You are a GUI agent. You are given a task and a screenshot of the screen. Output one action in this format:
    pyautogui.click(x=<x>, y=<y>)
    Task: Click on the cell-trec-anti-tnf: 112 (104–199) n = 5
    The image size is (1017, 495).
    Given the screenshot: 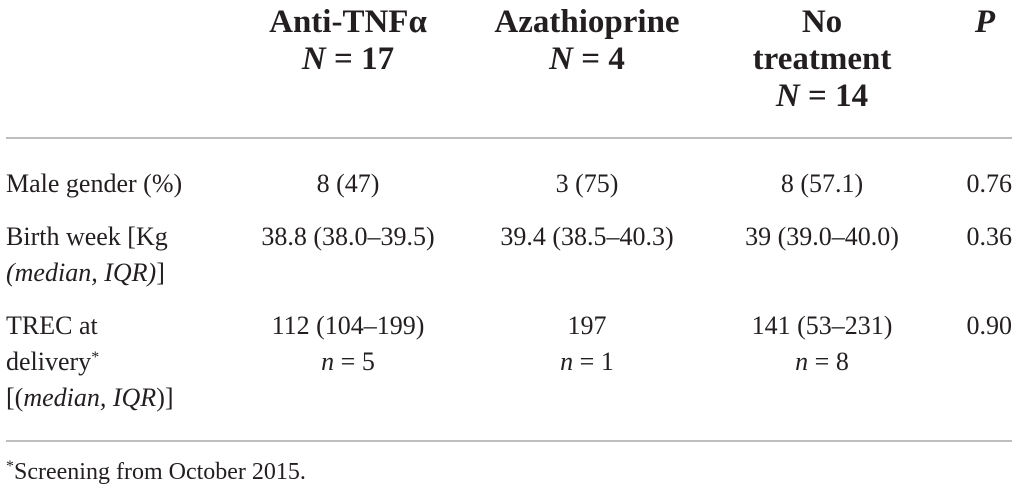 What is the action you would take?
    pyautogui.click(x=348, y=344)
    